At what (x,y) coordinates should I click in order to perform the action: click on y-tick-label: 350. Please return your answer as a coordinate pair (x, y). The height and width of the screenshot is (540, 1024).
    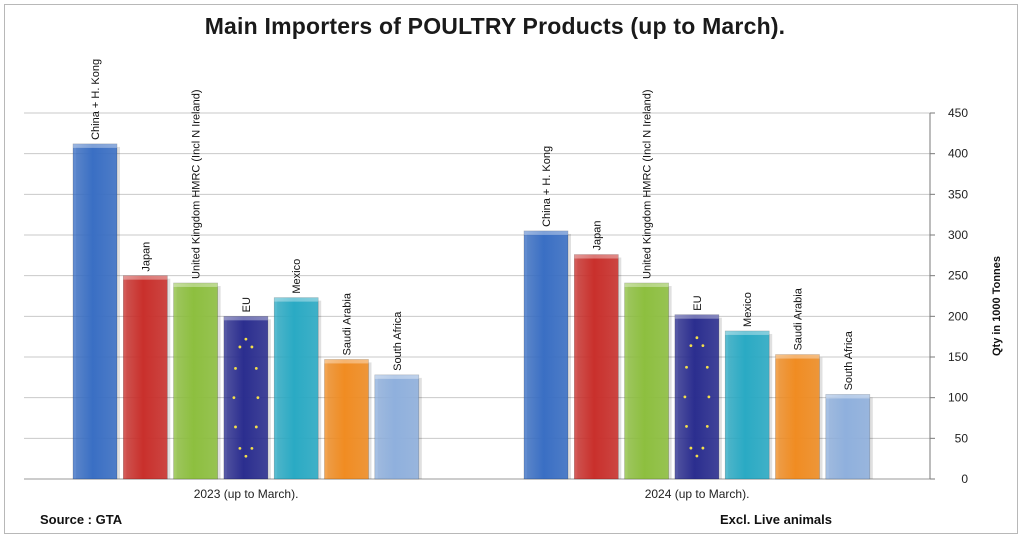
    Looking at the image, I should click on (958, 194).